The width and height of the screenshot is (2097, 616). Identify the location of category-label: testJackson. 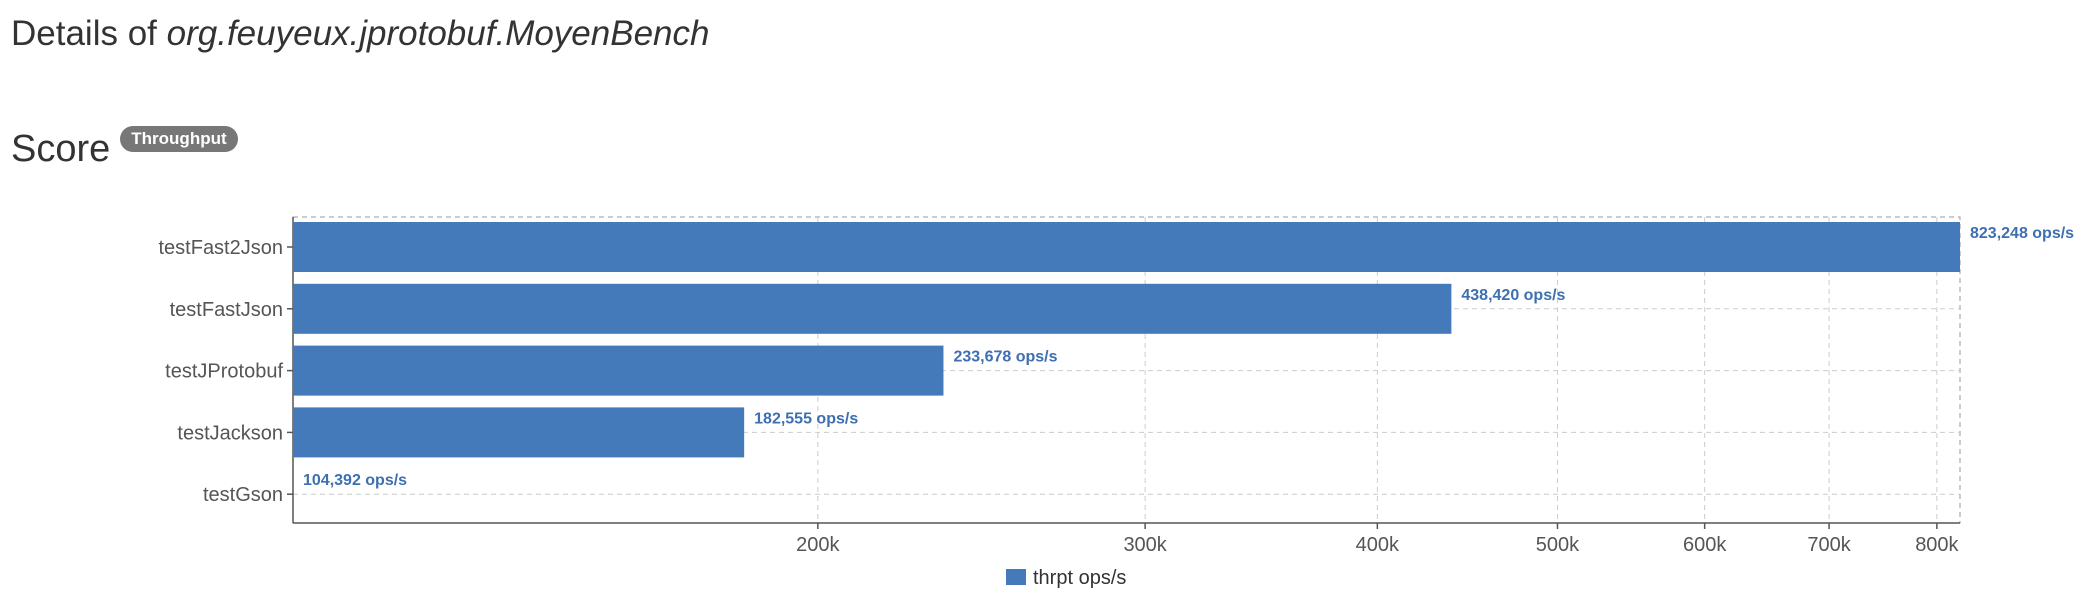
(230, 433).